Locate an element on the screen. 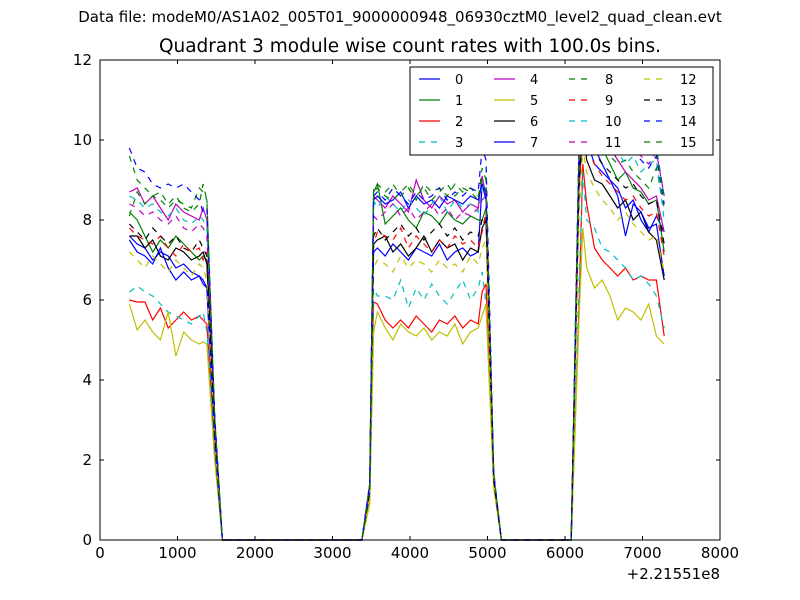  legend-label-12: 12 is located at coordinates (688, 80).